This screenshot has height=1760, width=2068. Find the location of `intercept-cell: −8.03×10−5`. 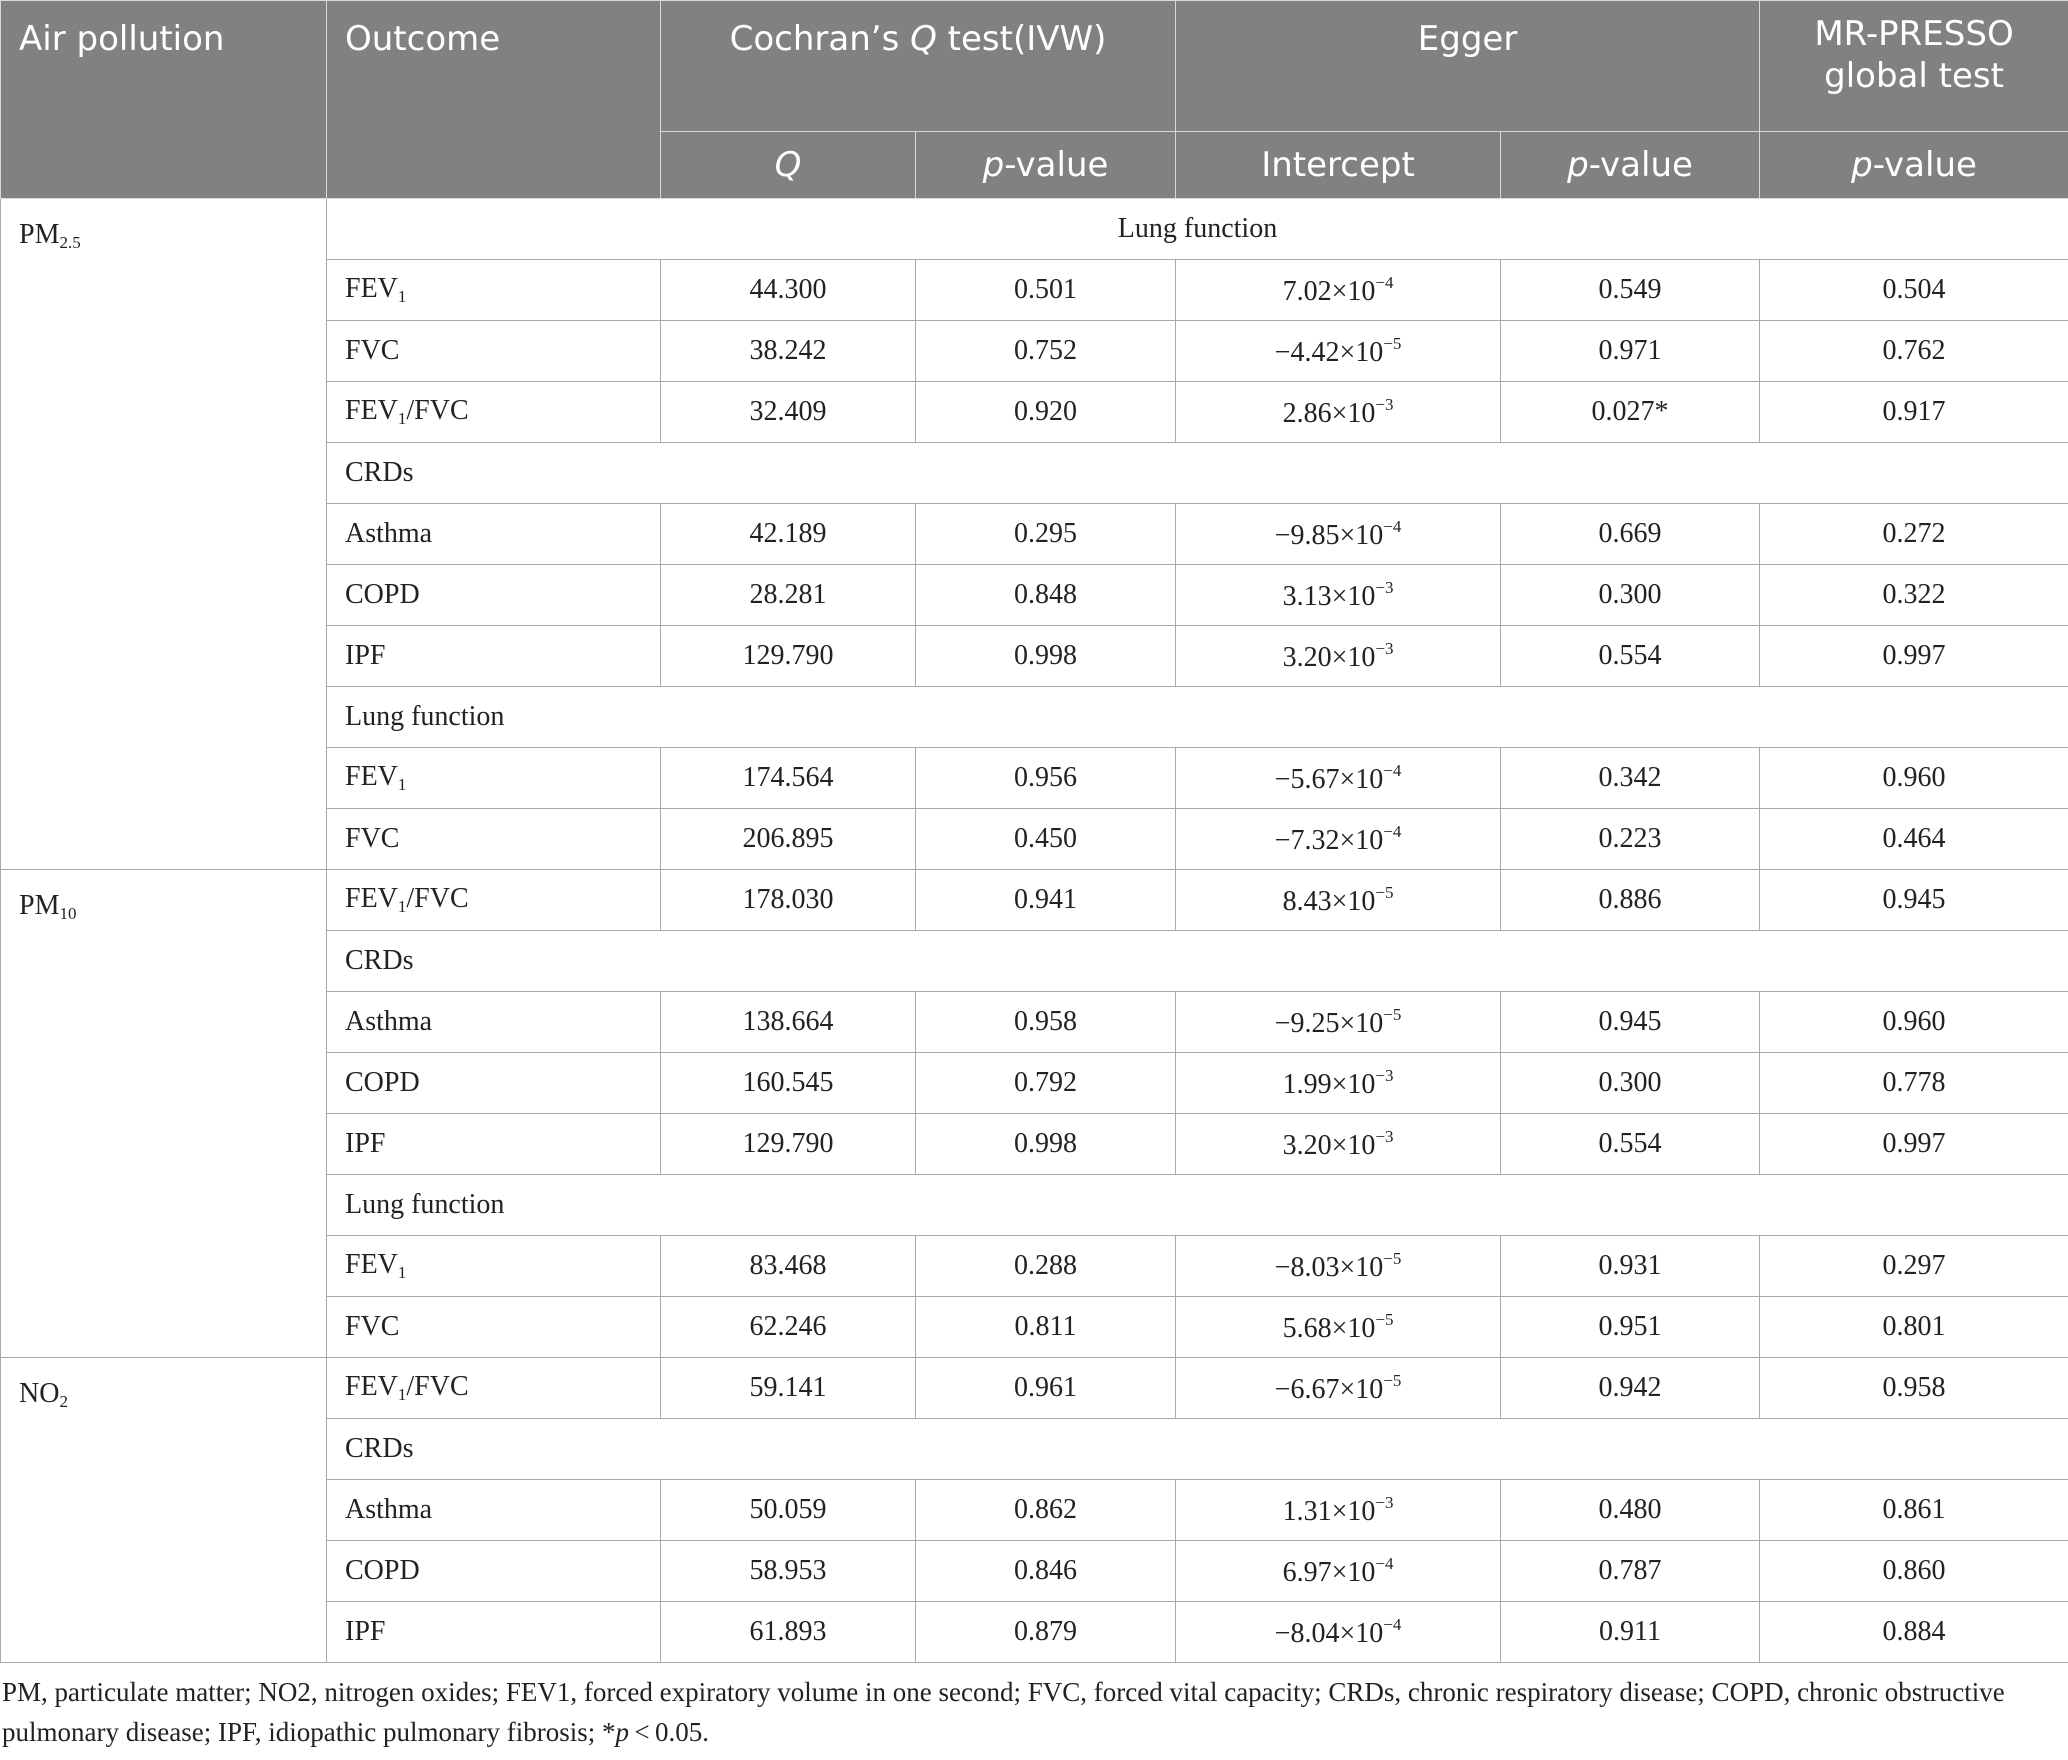

intercept-cell: −8.03×10−5 is located at coordinates (1338, 1266).